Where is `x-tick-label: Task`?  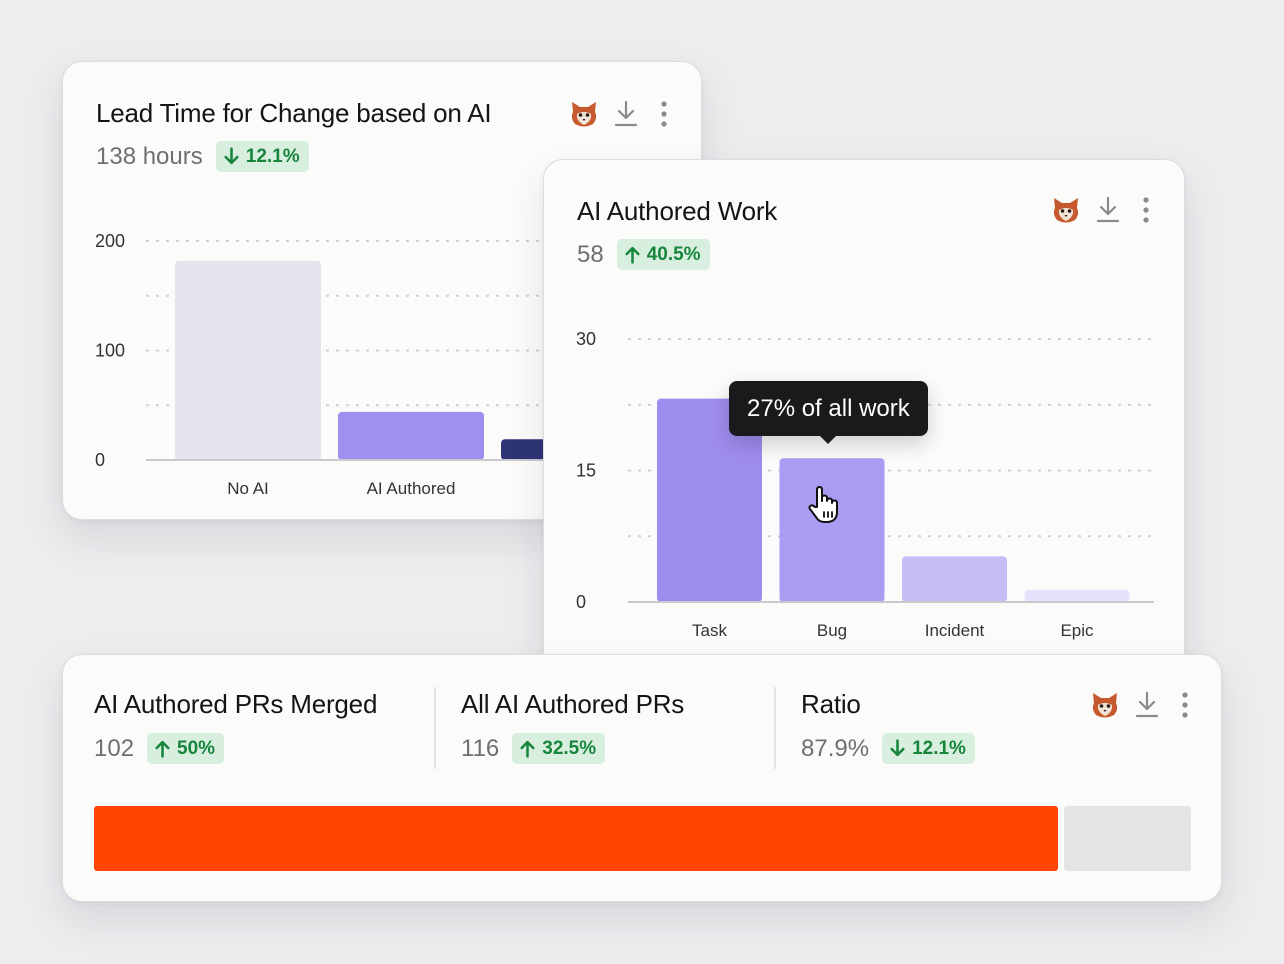 x-tick-label: Task is located at coordinates (709, 630).